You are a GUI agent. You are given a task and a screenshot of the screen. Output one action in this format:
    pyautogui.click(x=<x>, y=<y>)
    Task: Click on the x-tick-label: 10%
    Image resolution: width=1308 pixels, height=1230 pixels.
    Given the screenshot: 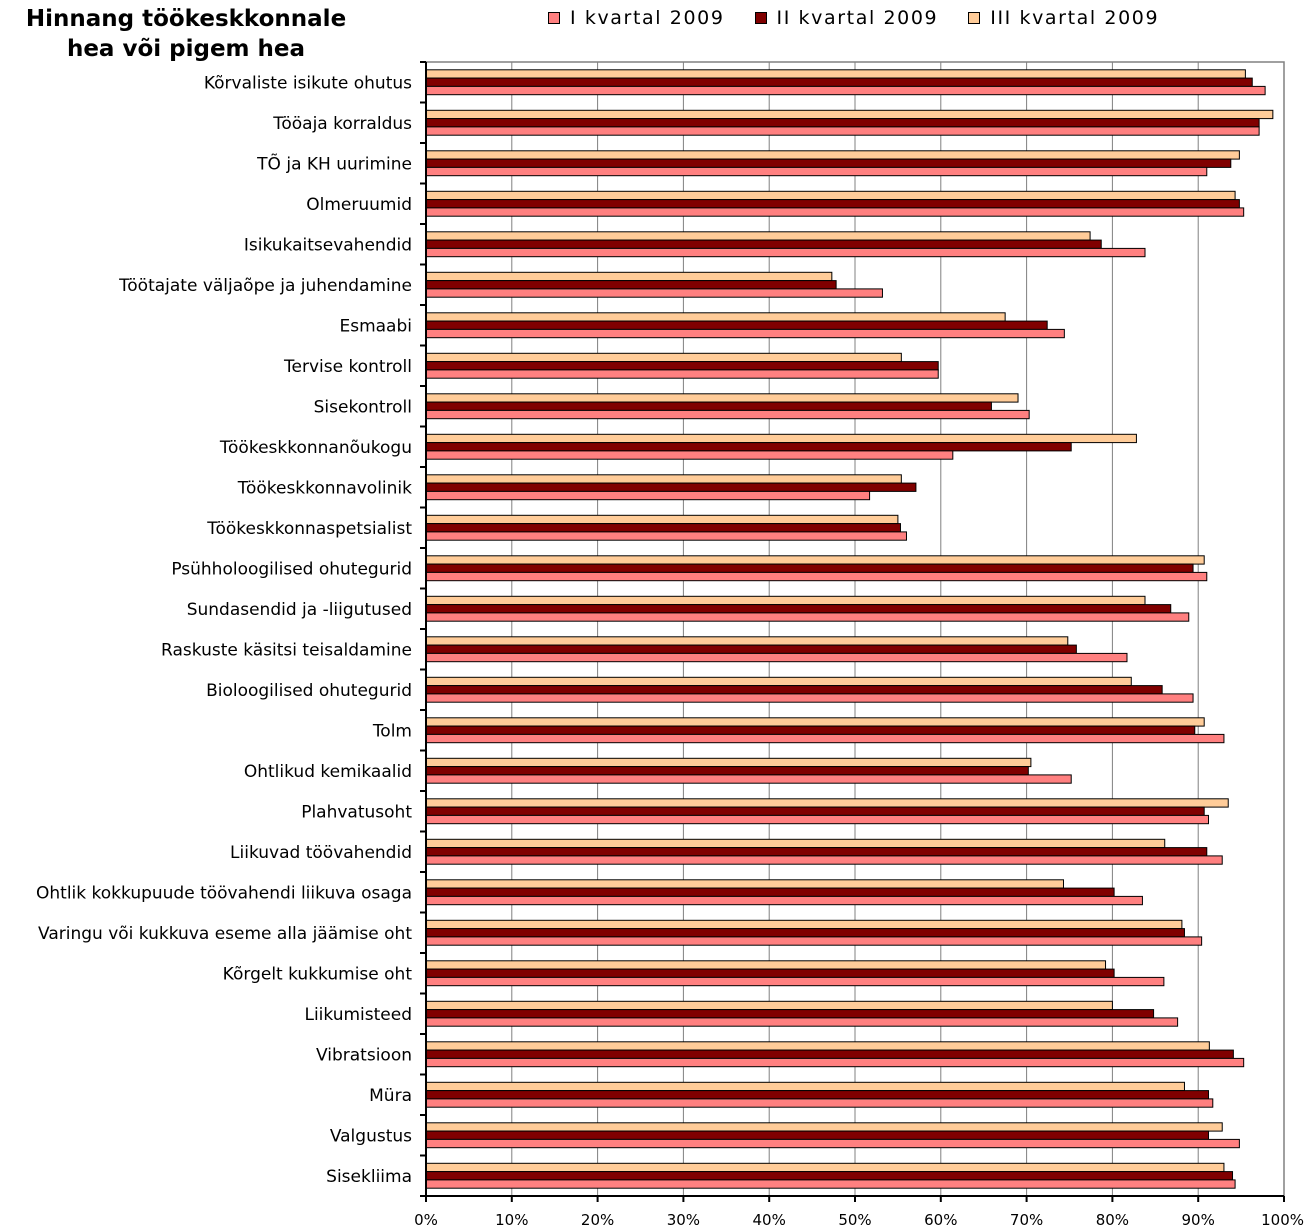 What is the action you would take?
    pyautogui.click(x=511, y=1220)
    